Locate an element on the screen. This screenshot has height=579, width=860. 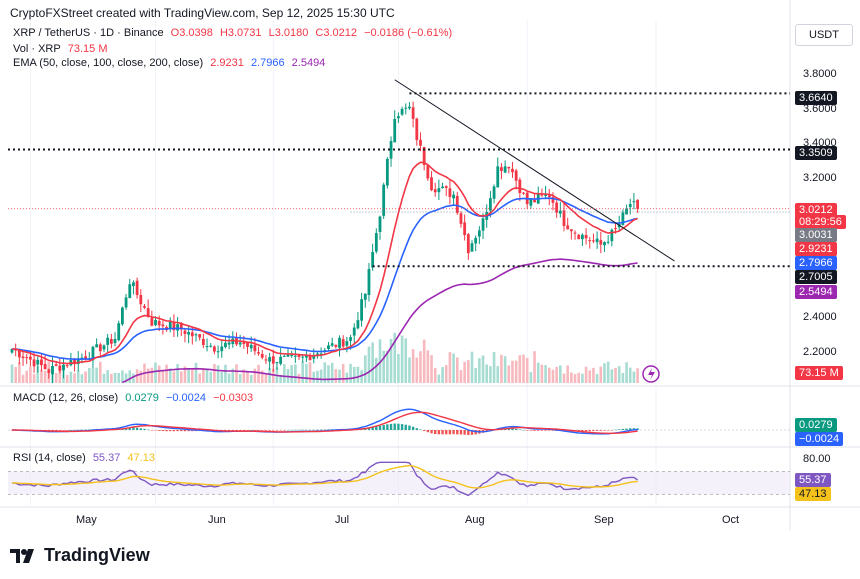
ema200-value: 2.5494 is located at coordinates (308, 63).